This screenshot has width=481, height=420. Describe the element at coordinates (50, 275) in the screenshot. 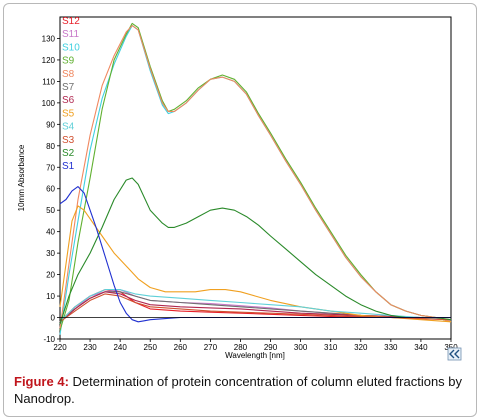

I see `y-tick-label: 20` at that location.